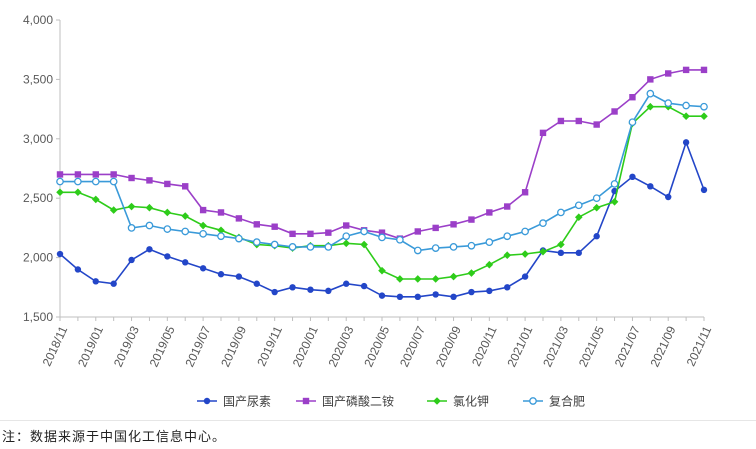 This screenshot has height=449, width=756. Describe the element at coordinates (38, 198) in the screenshot. I see `y-tick-label: 2,500` at that location.